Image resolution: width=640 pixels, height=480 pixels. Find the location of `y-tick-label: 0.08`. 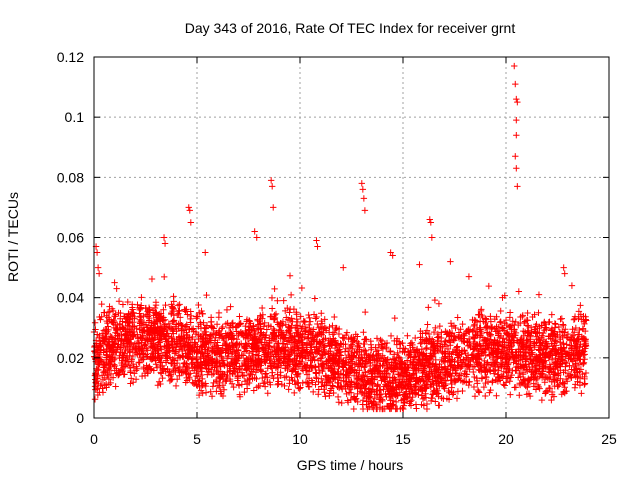

y-tick-label: 0.08 is located at coordinates (70, 177).